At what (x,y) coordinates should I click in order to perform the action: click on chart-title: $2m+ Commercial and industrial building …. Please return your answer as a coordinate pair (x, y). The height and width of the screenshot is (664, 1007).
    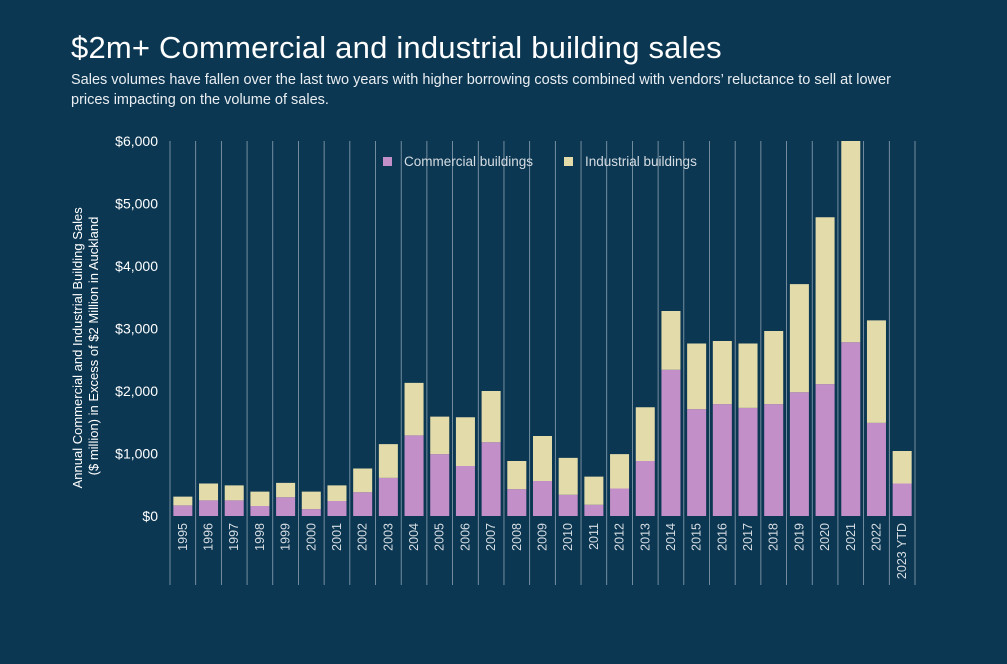
    Looking at the image, I should click on (396, 47).